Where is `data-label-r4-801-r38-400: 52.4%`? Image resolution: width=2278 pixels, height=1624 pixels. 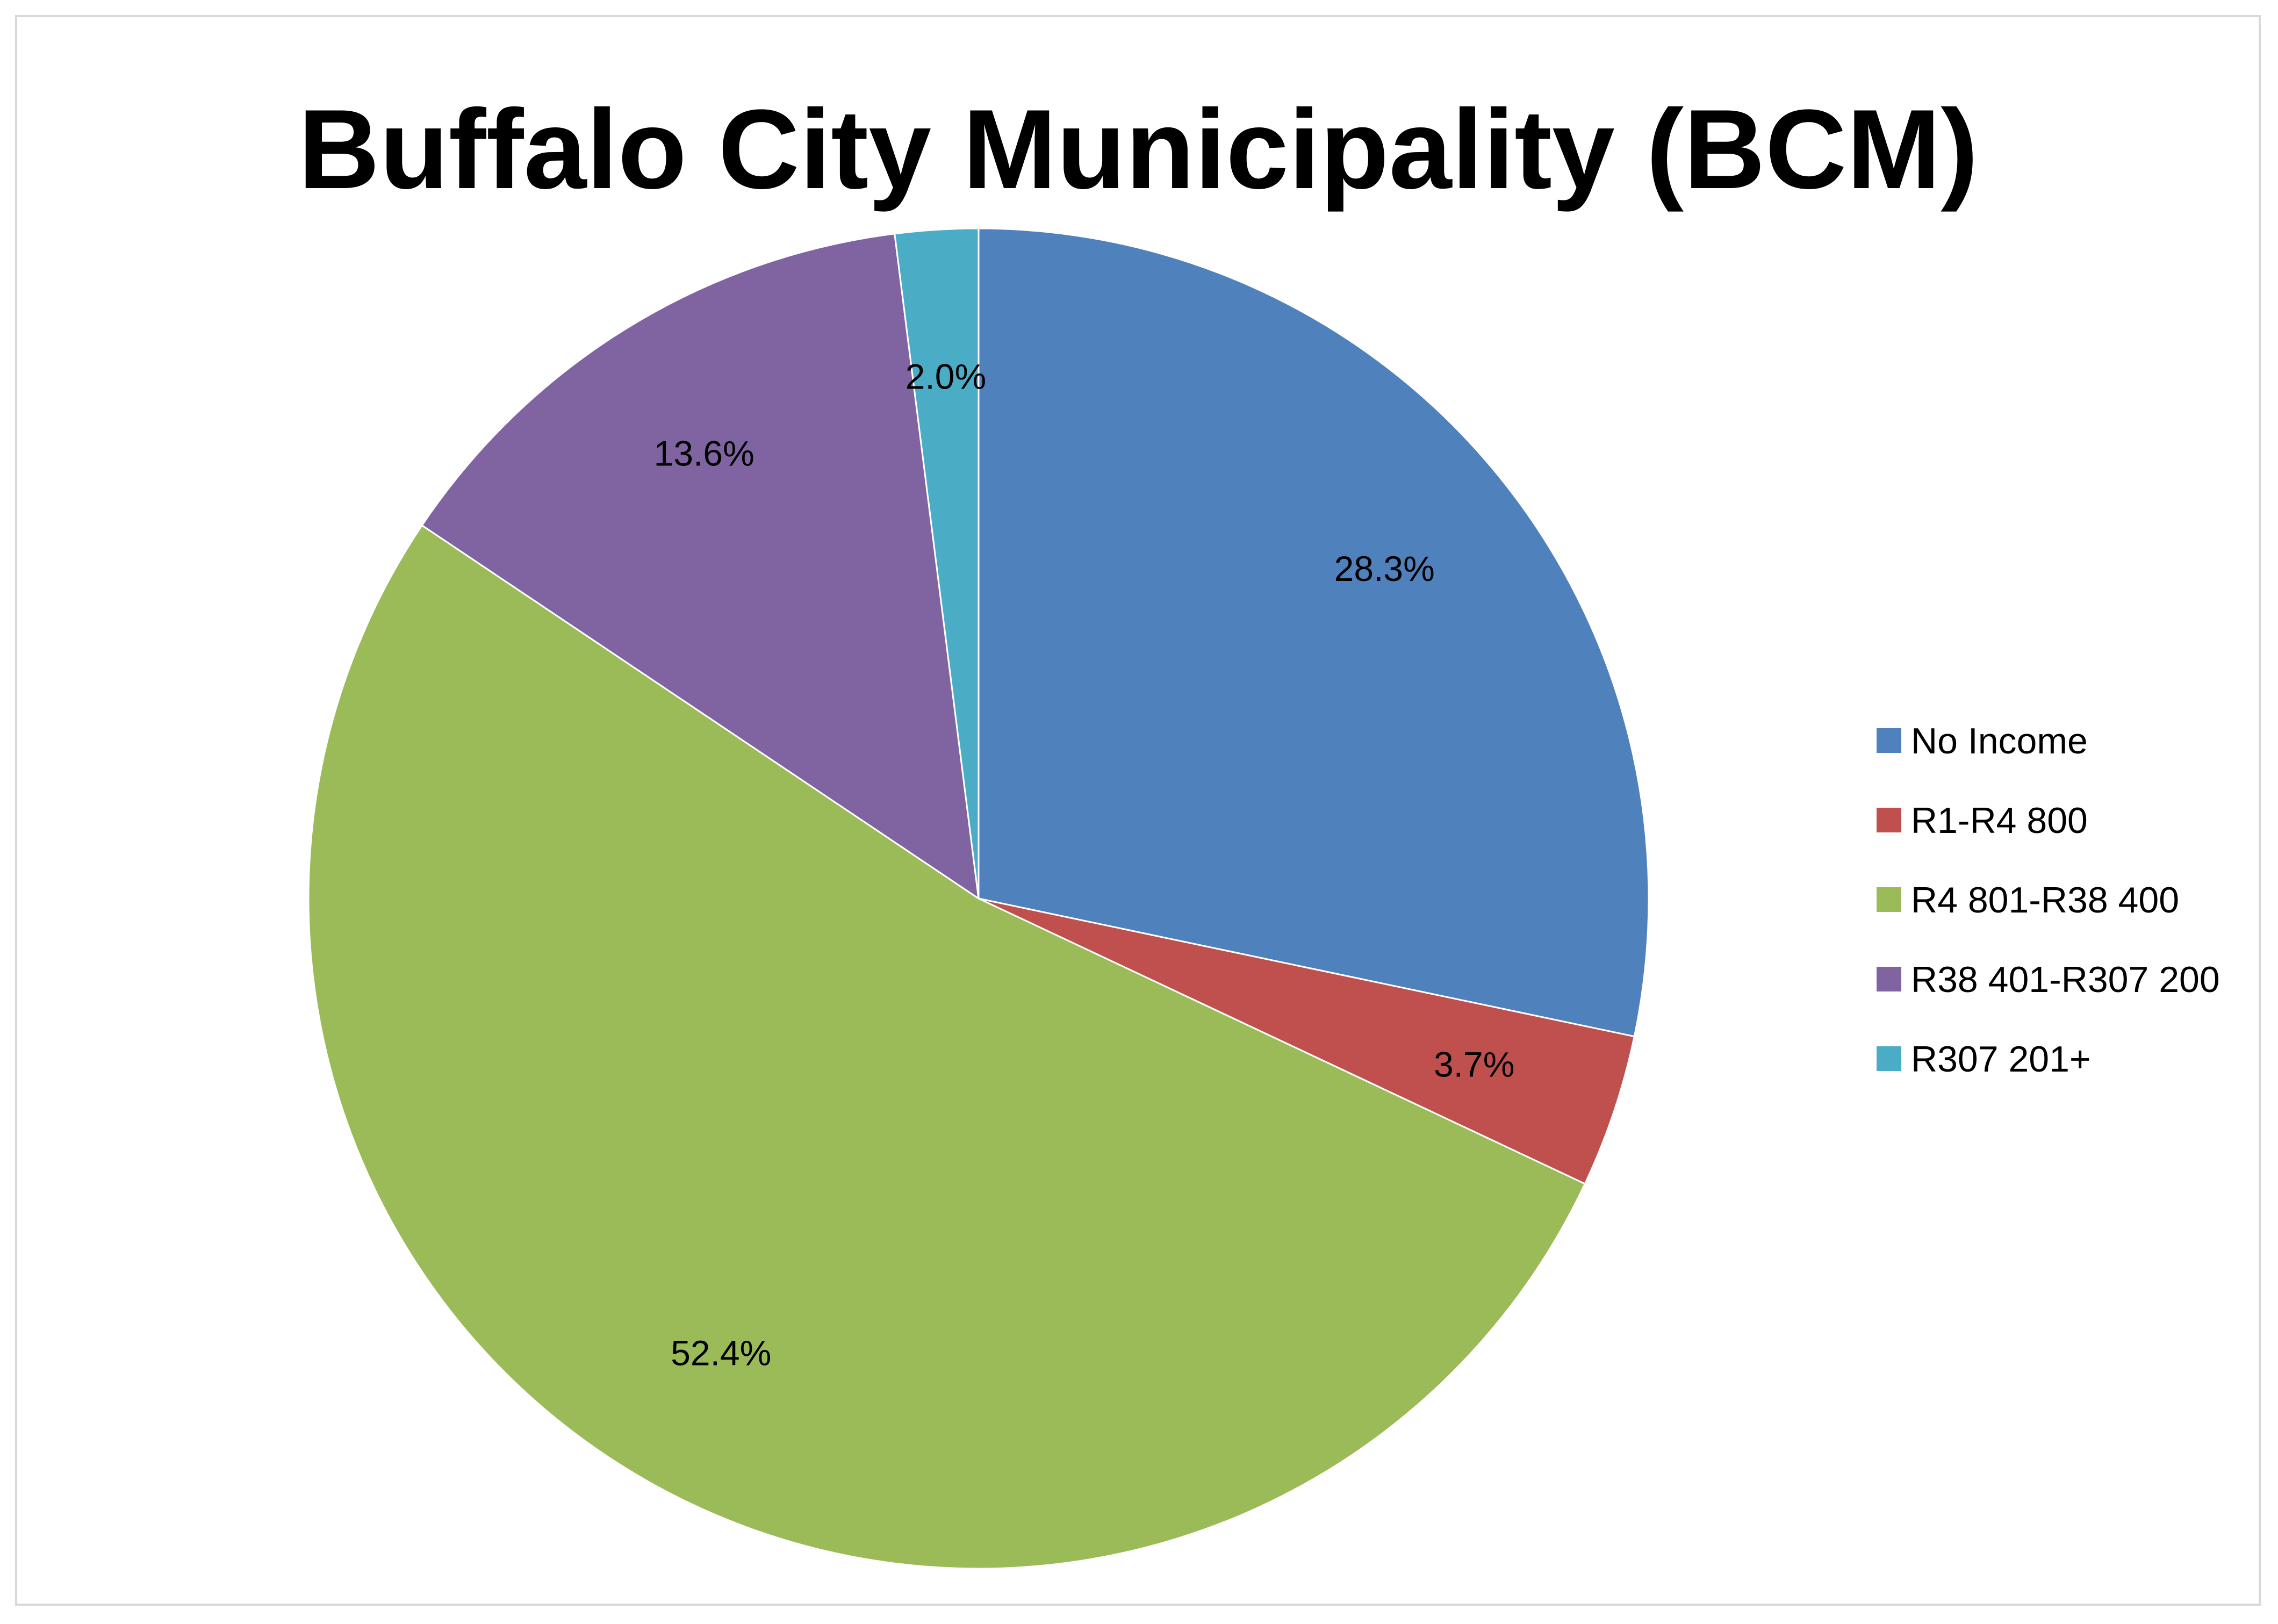 data-label-r4-801-r38-400: 52.4% is located at coordinates (721, 1353).